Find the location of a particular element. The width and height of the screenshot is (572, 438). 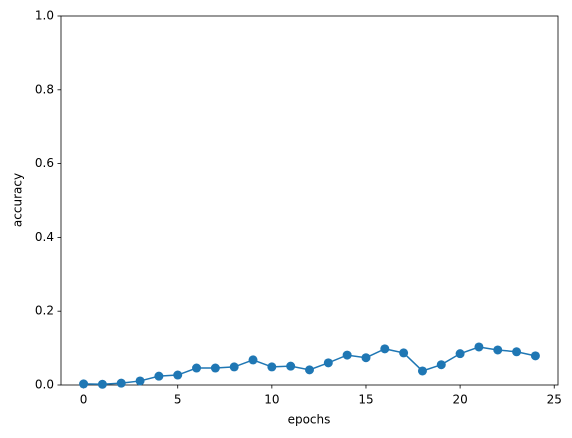

y-tick-label: 0.8 is located at coordinates (44, 89).